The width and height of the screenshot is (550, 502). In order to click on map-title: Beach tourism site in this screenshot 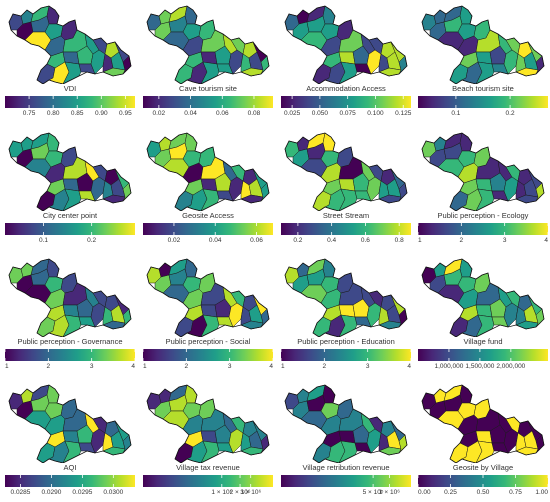, I will do `click(483, 88)`.